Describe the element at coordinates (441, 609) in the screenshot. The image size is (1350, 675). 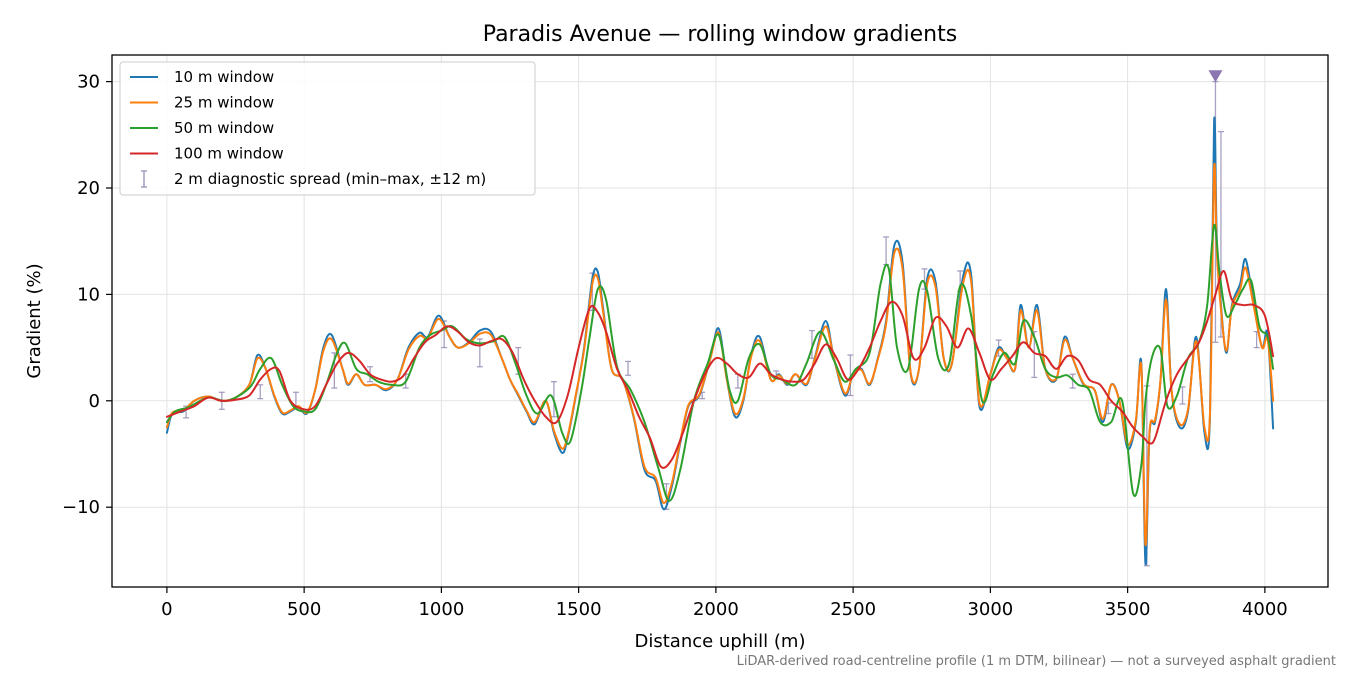
I see `x-tick-label: 1000` at that location.